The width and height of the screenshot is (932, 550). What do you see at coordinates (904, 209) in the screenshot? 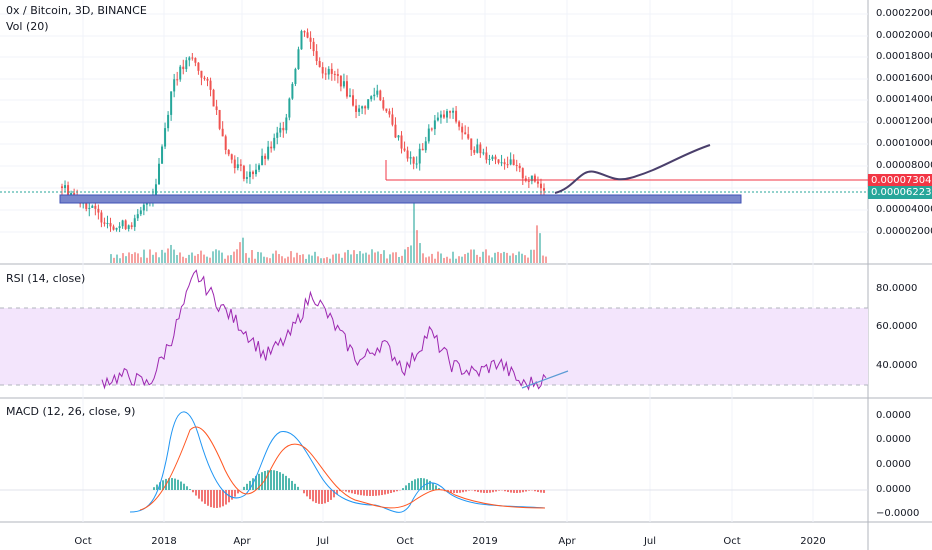
I see `price-axis-tick: 0.00004000` at bounding box center [904, 209].